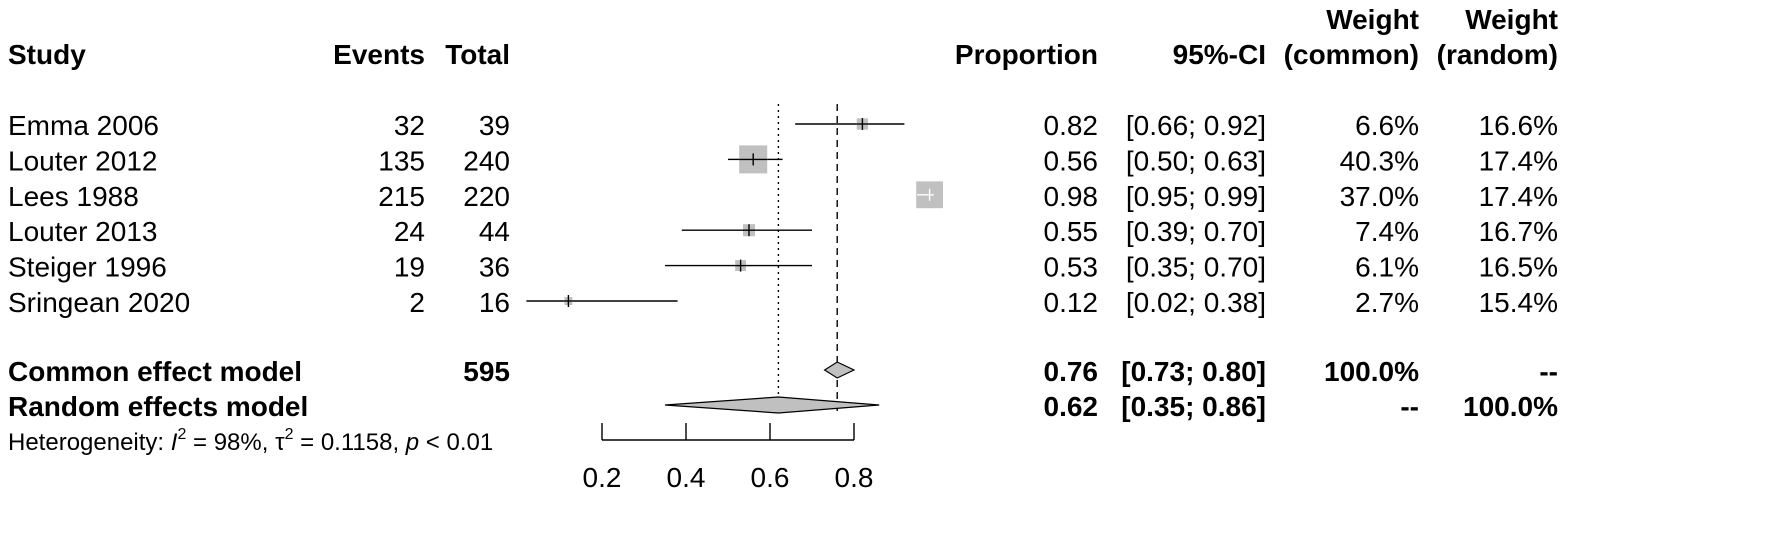 This screenshot has height=559, width=1772. Describe the element at coordinates (1510, 406) in the screenshot. I see `random-model-weight-random: 100.0%` at that location.